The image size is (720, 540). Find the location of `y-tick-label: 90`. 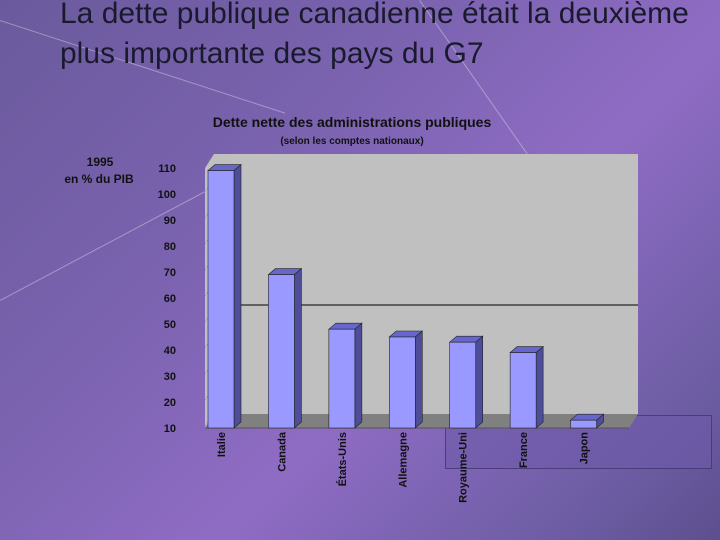

y-tick-label: 90 is located at coordinates (170, 221).